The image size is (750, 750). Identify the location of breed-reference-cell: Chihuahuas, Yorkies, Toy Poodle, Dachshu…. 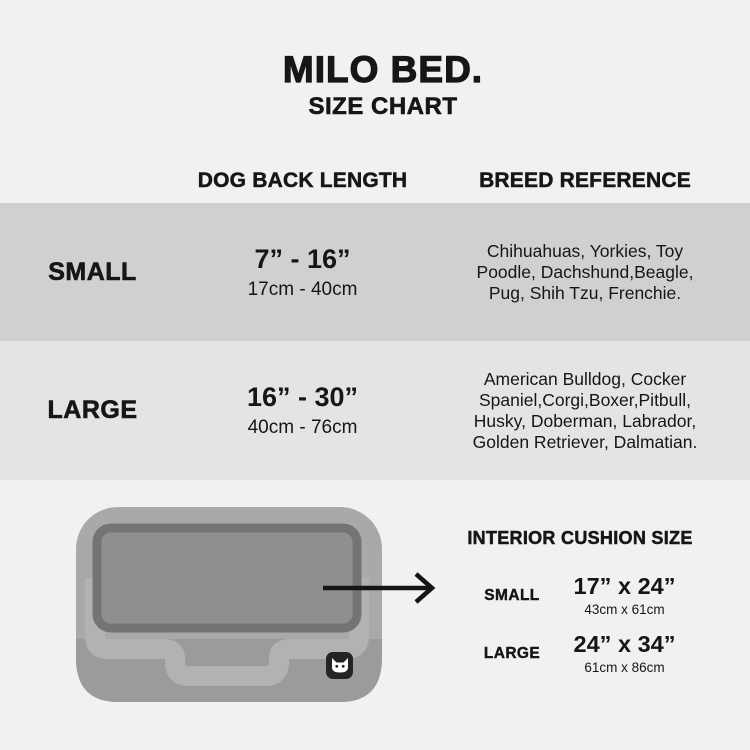
(585, 272).